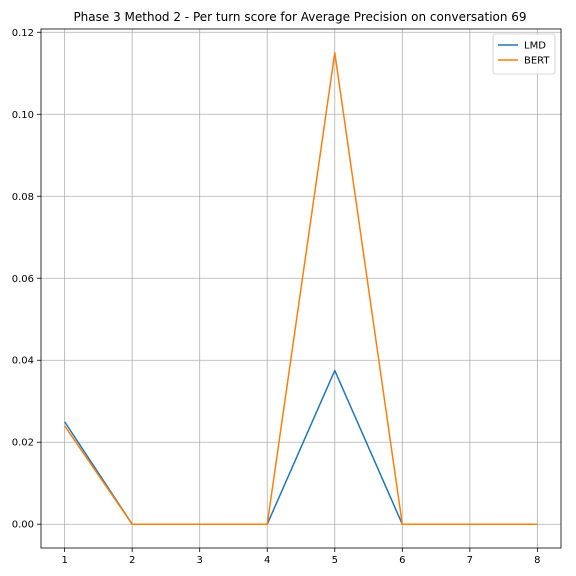 The width and height of the screenshot is (576, 576). I want to click on legend-label: LMD, so click(535, 46).